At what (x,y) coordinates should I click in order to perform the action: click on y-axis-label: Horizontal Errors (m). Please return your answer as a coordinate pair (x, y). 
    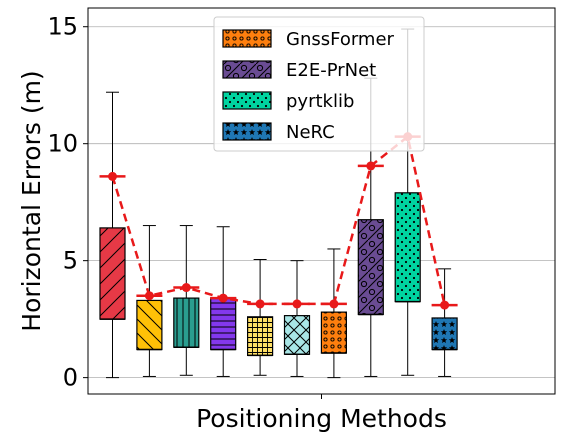
    Looking at the image, I should click on (31, 200).